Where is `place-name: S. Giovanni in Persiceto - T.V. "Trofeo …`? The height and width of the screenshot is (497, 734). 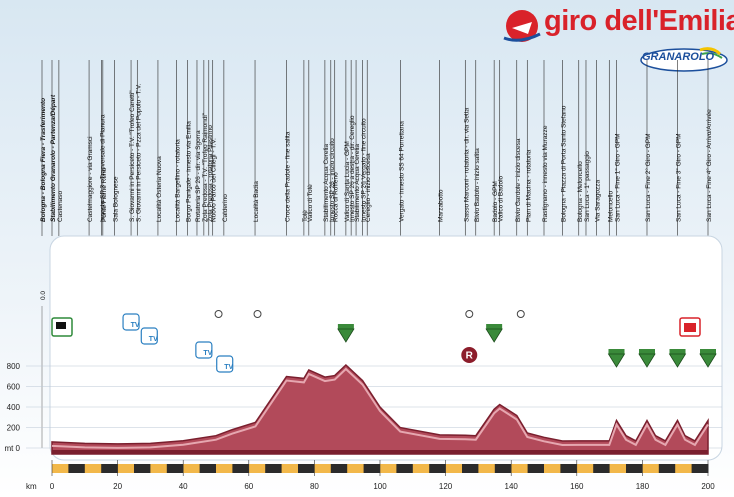 place-name: S. Giovanni in Persiceto - T.V. "Trofeo … is located at coordinates (132, 156).